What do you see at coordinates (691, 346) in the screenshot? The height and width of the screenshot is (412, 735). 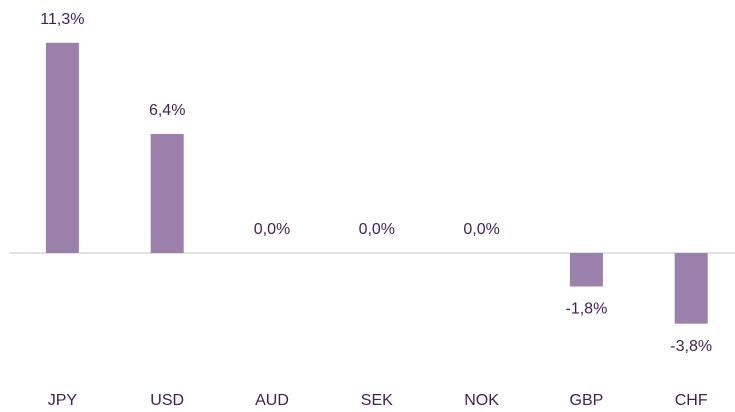 I see `value-label: -3,8%` at bounding box center [691, 346].